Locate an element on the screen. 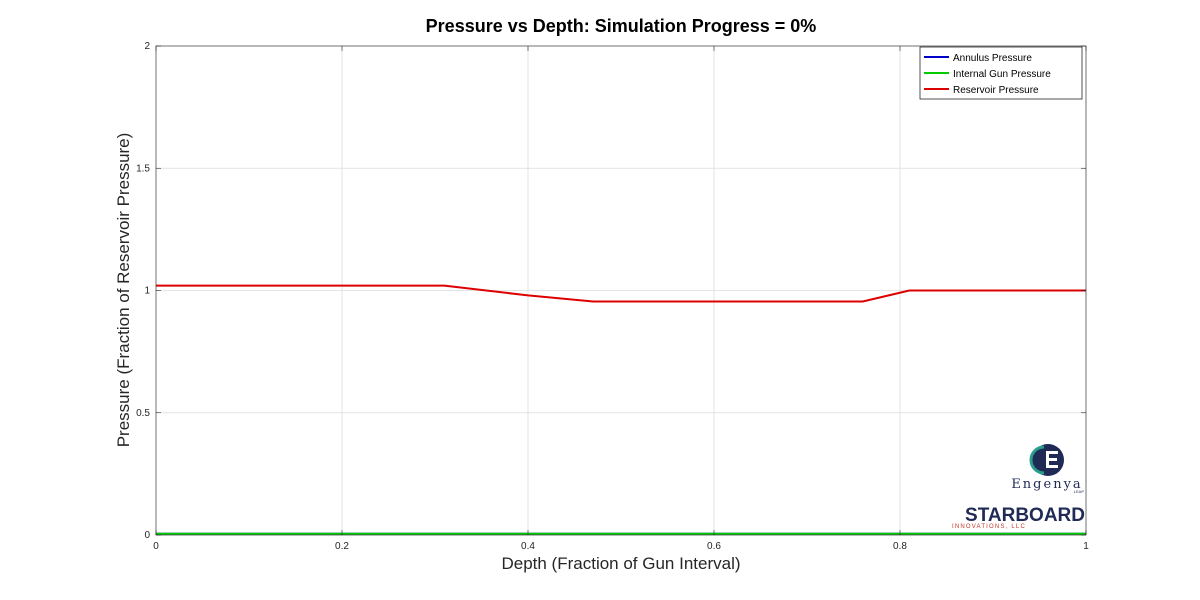 Image resolution: width=1200 pixels, height=600 pixels. y-tick-label: 1 is located at coordinates (147, 291).